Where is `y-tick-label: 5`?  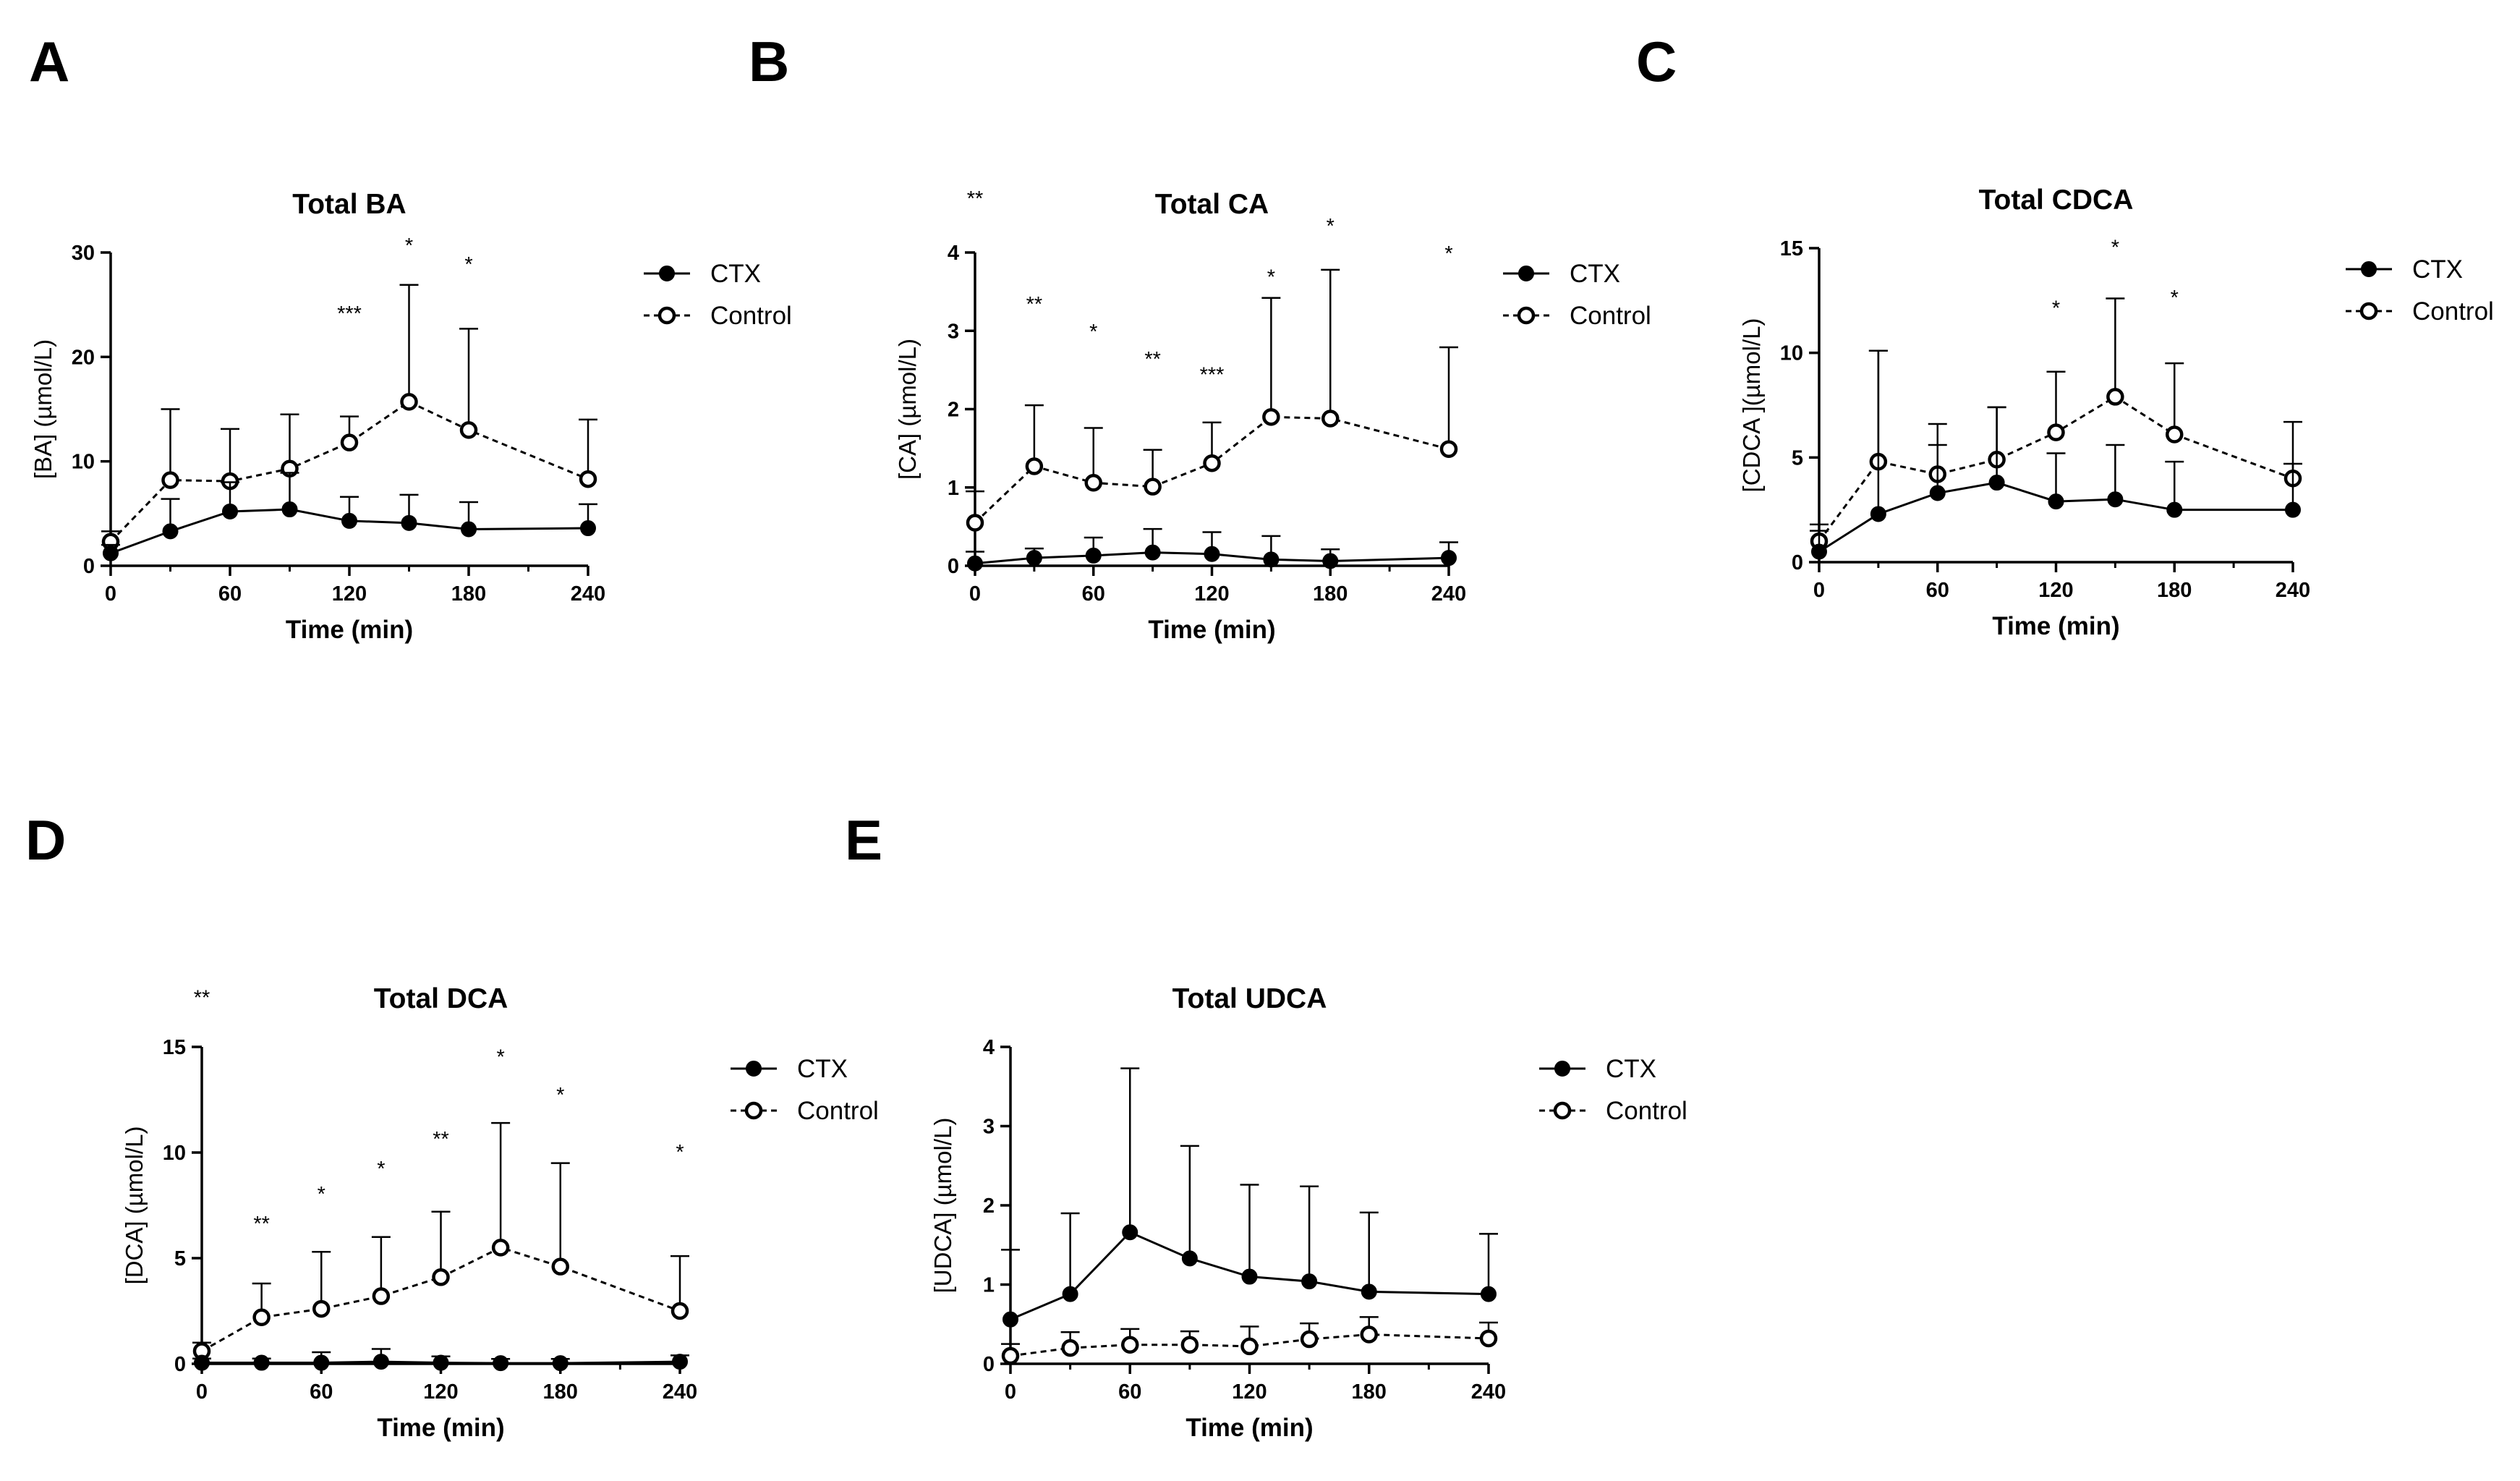
y-tick-label: 5 is located at coordinates (1798, 458).